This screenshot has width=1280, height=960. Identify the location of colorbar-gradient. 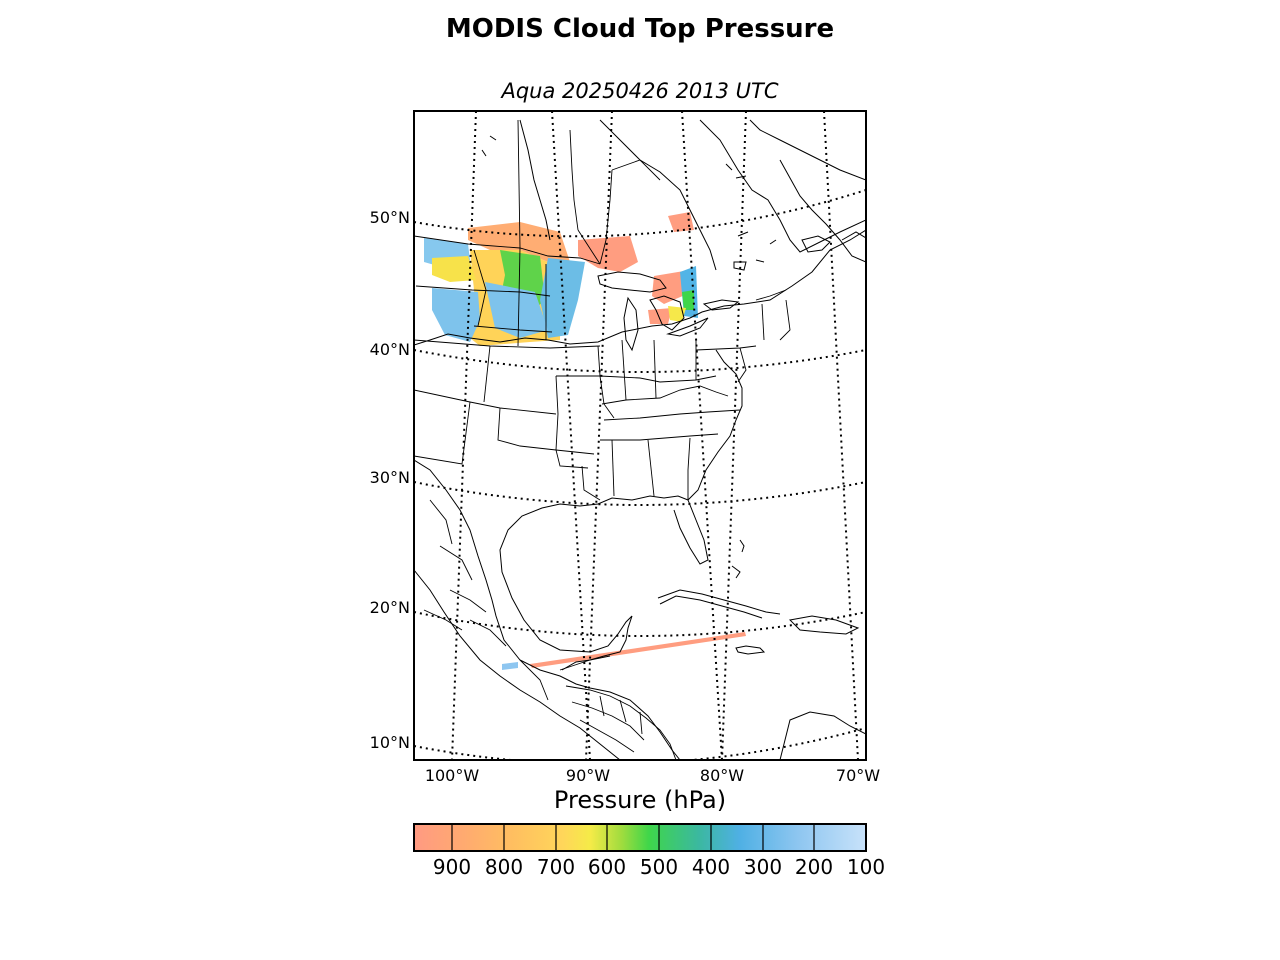
(640, 837).